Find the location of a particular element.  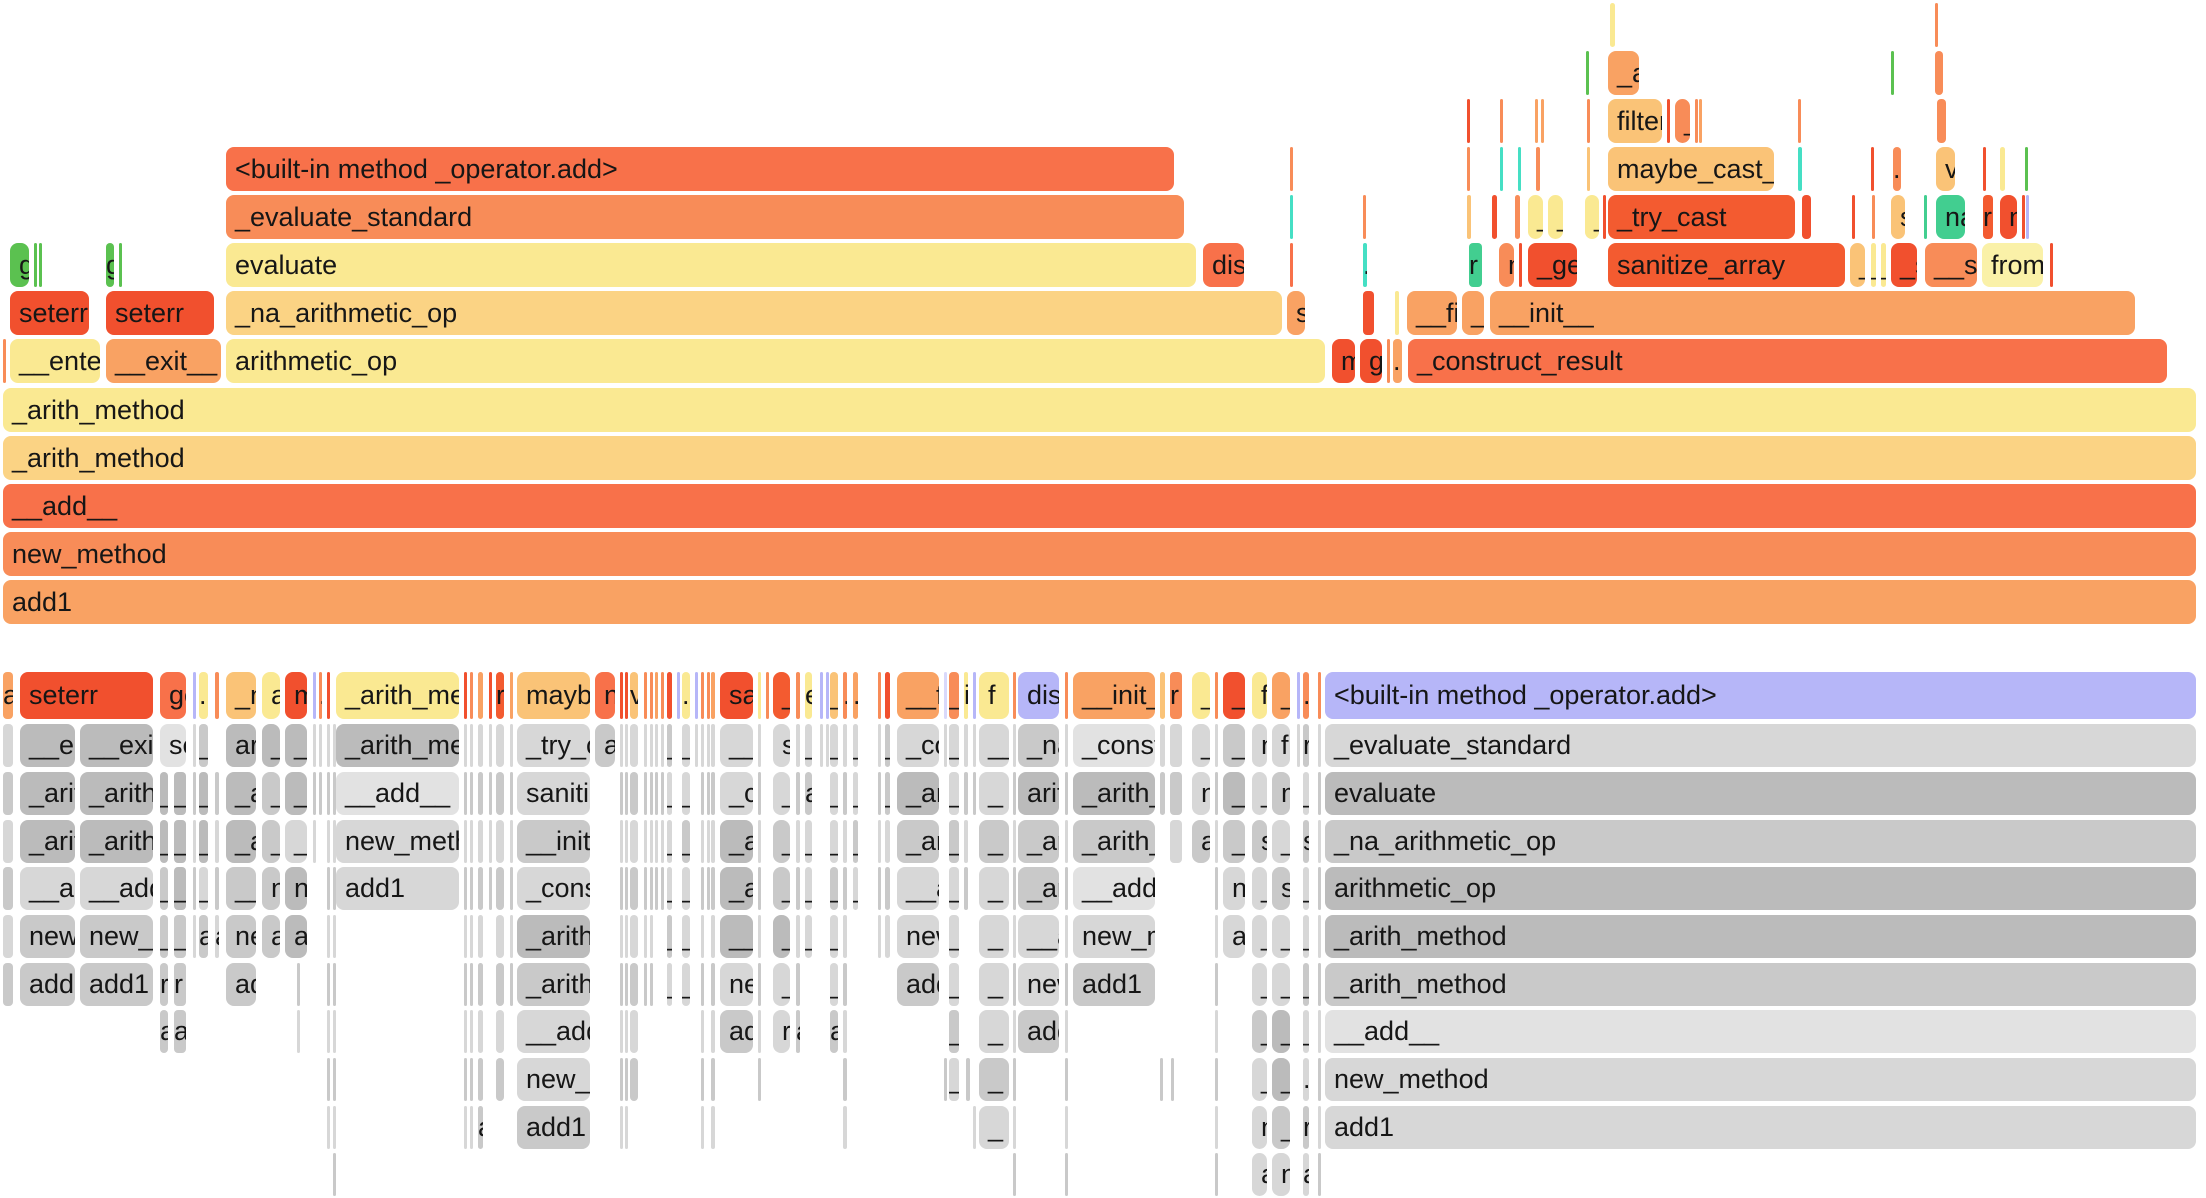

top-frame-bar: sanitize_array is located at coordinates (1726, 265).